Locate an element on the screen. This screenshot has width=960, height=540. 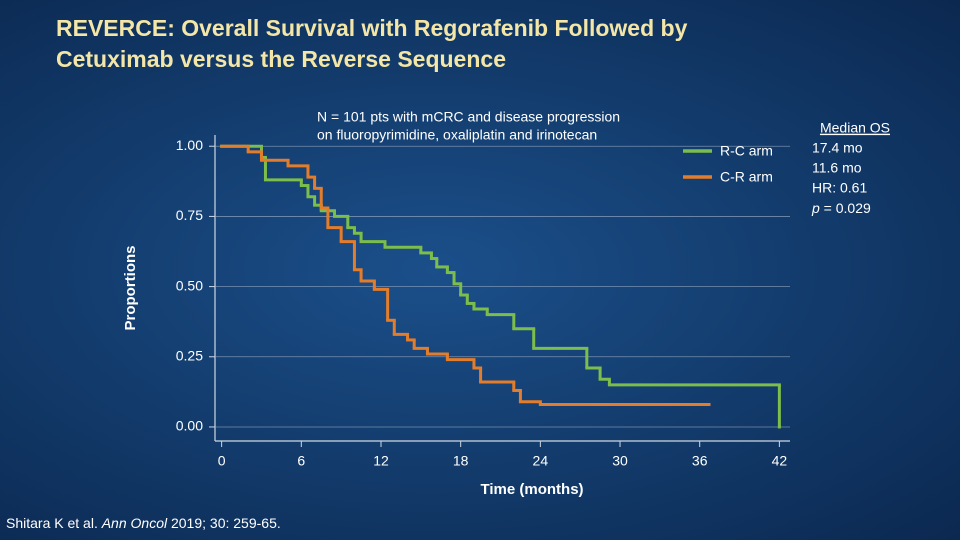
legend-label: R-C arm is located at coordinates (746, 151).